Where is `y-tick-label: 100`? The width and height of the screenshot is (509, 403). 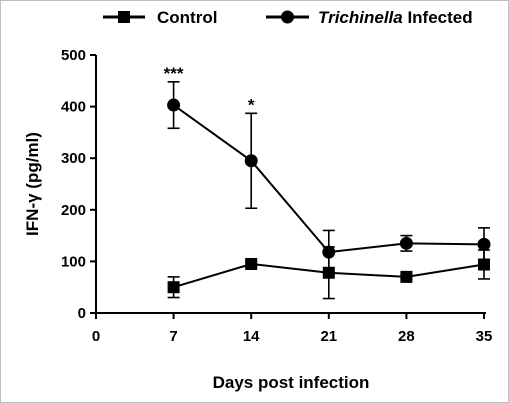
y-tick-label: 100 is located at coordinates (73, 261).